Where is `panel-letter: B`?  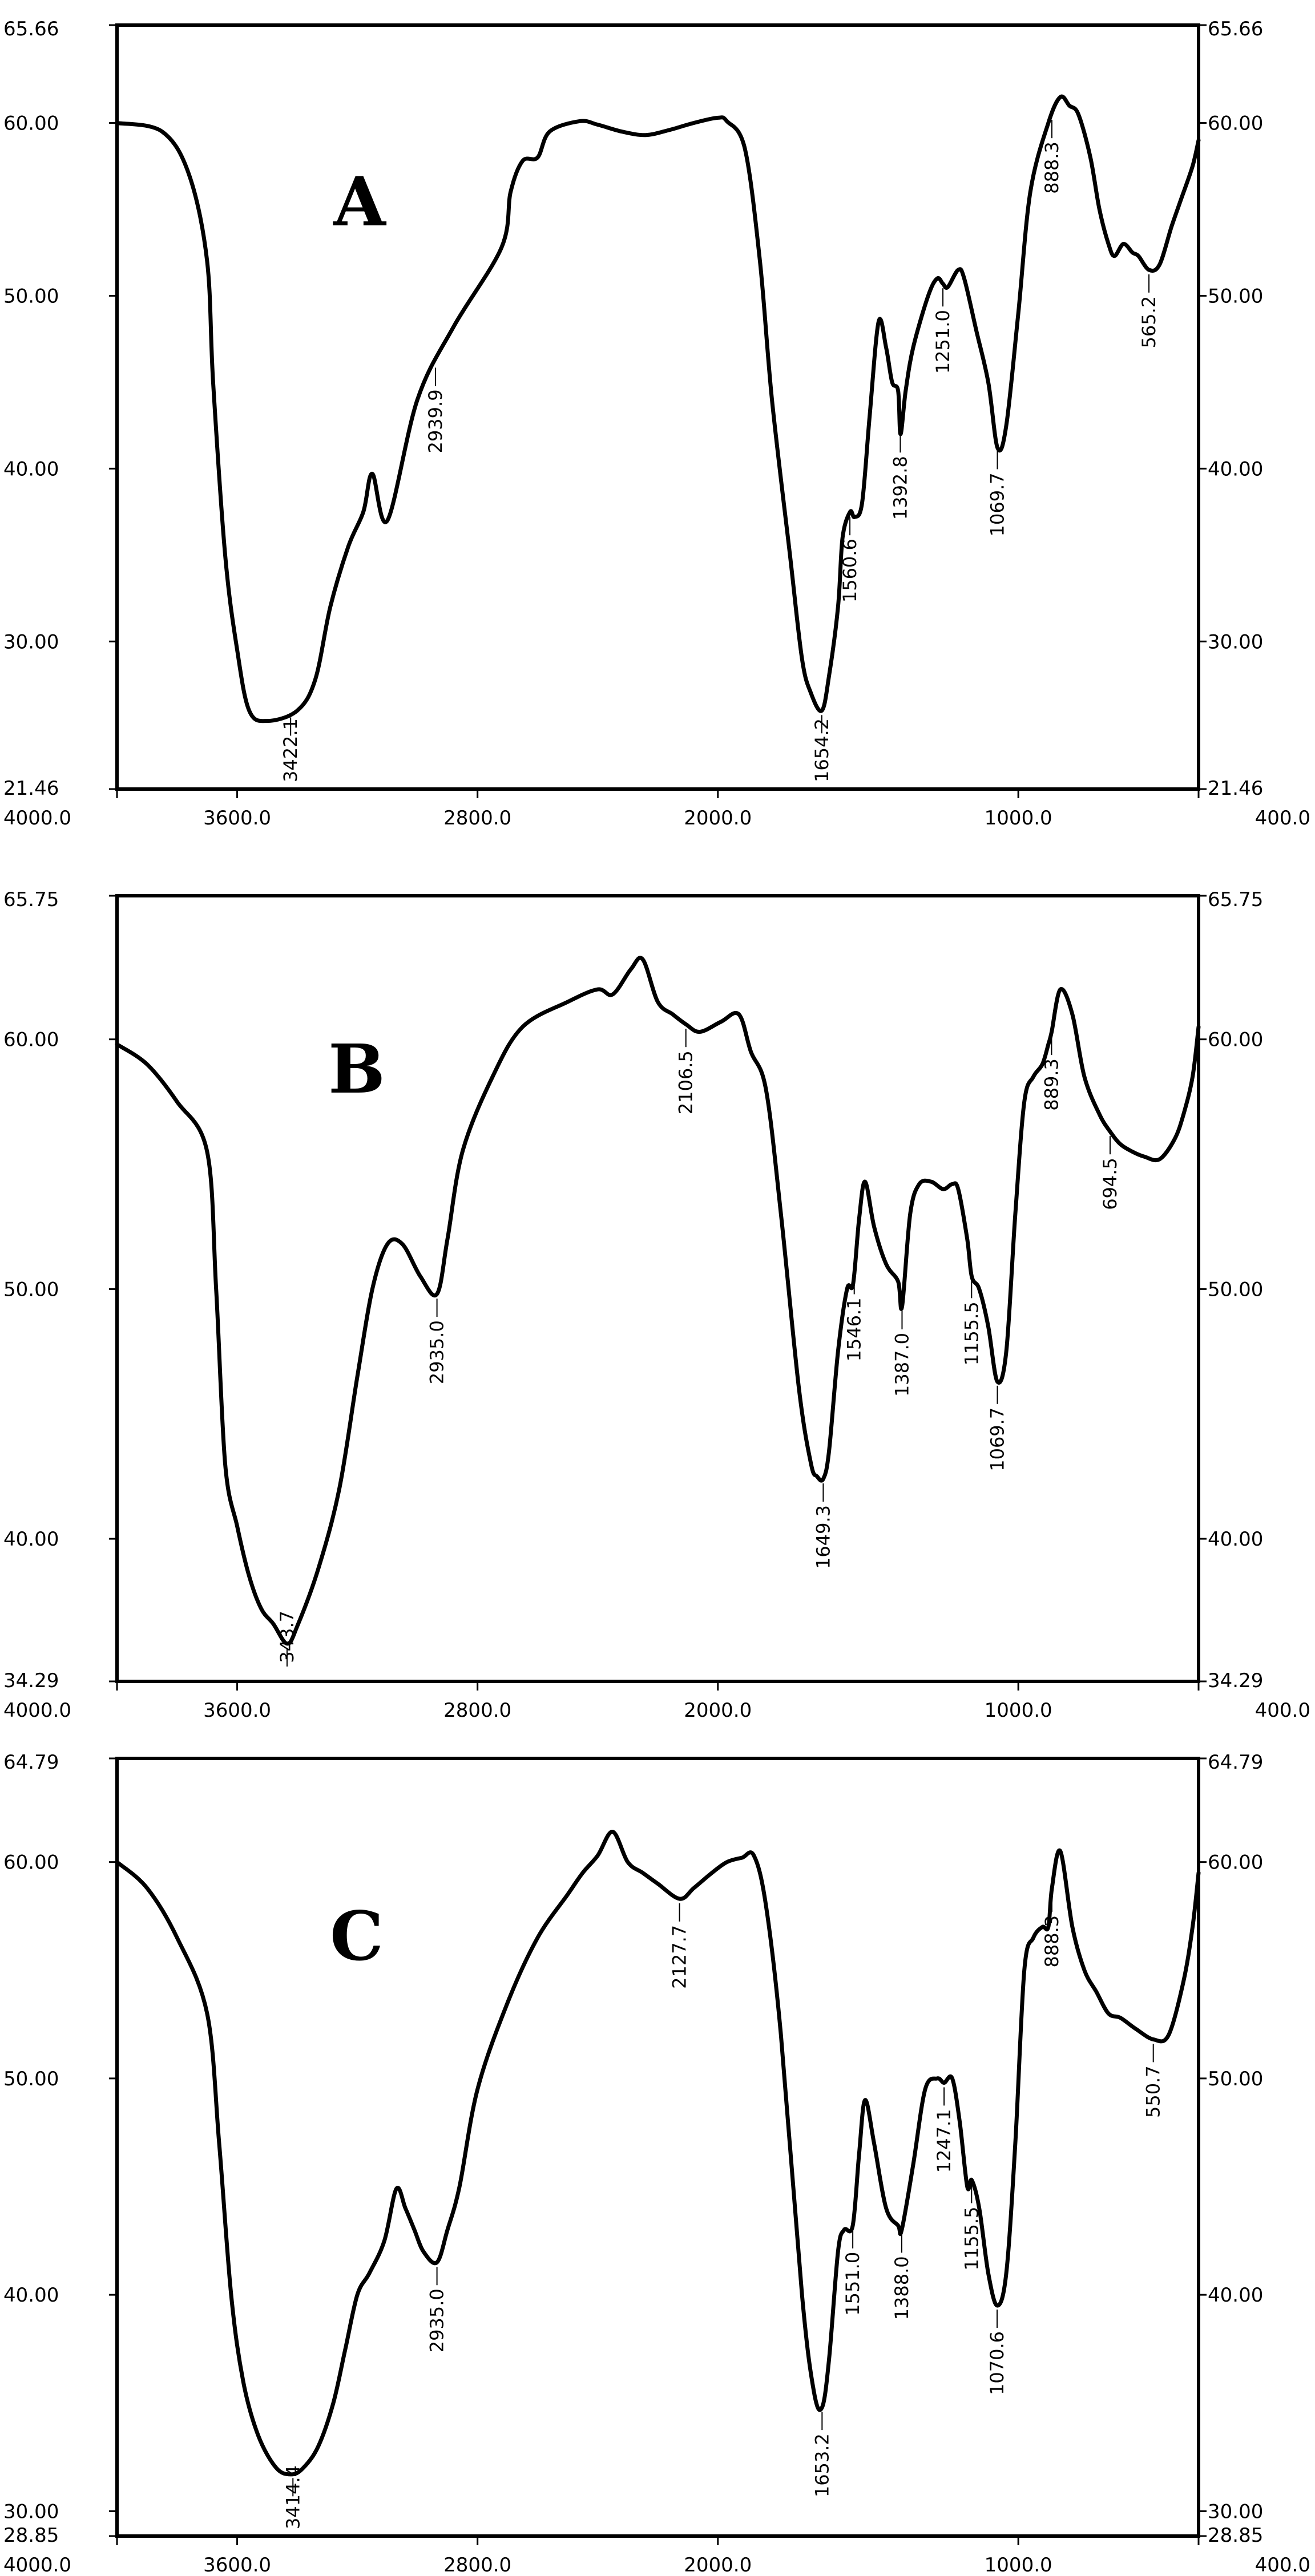
panel-letter: B is located at coordinates (356, 1069).